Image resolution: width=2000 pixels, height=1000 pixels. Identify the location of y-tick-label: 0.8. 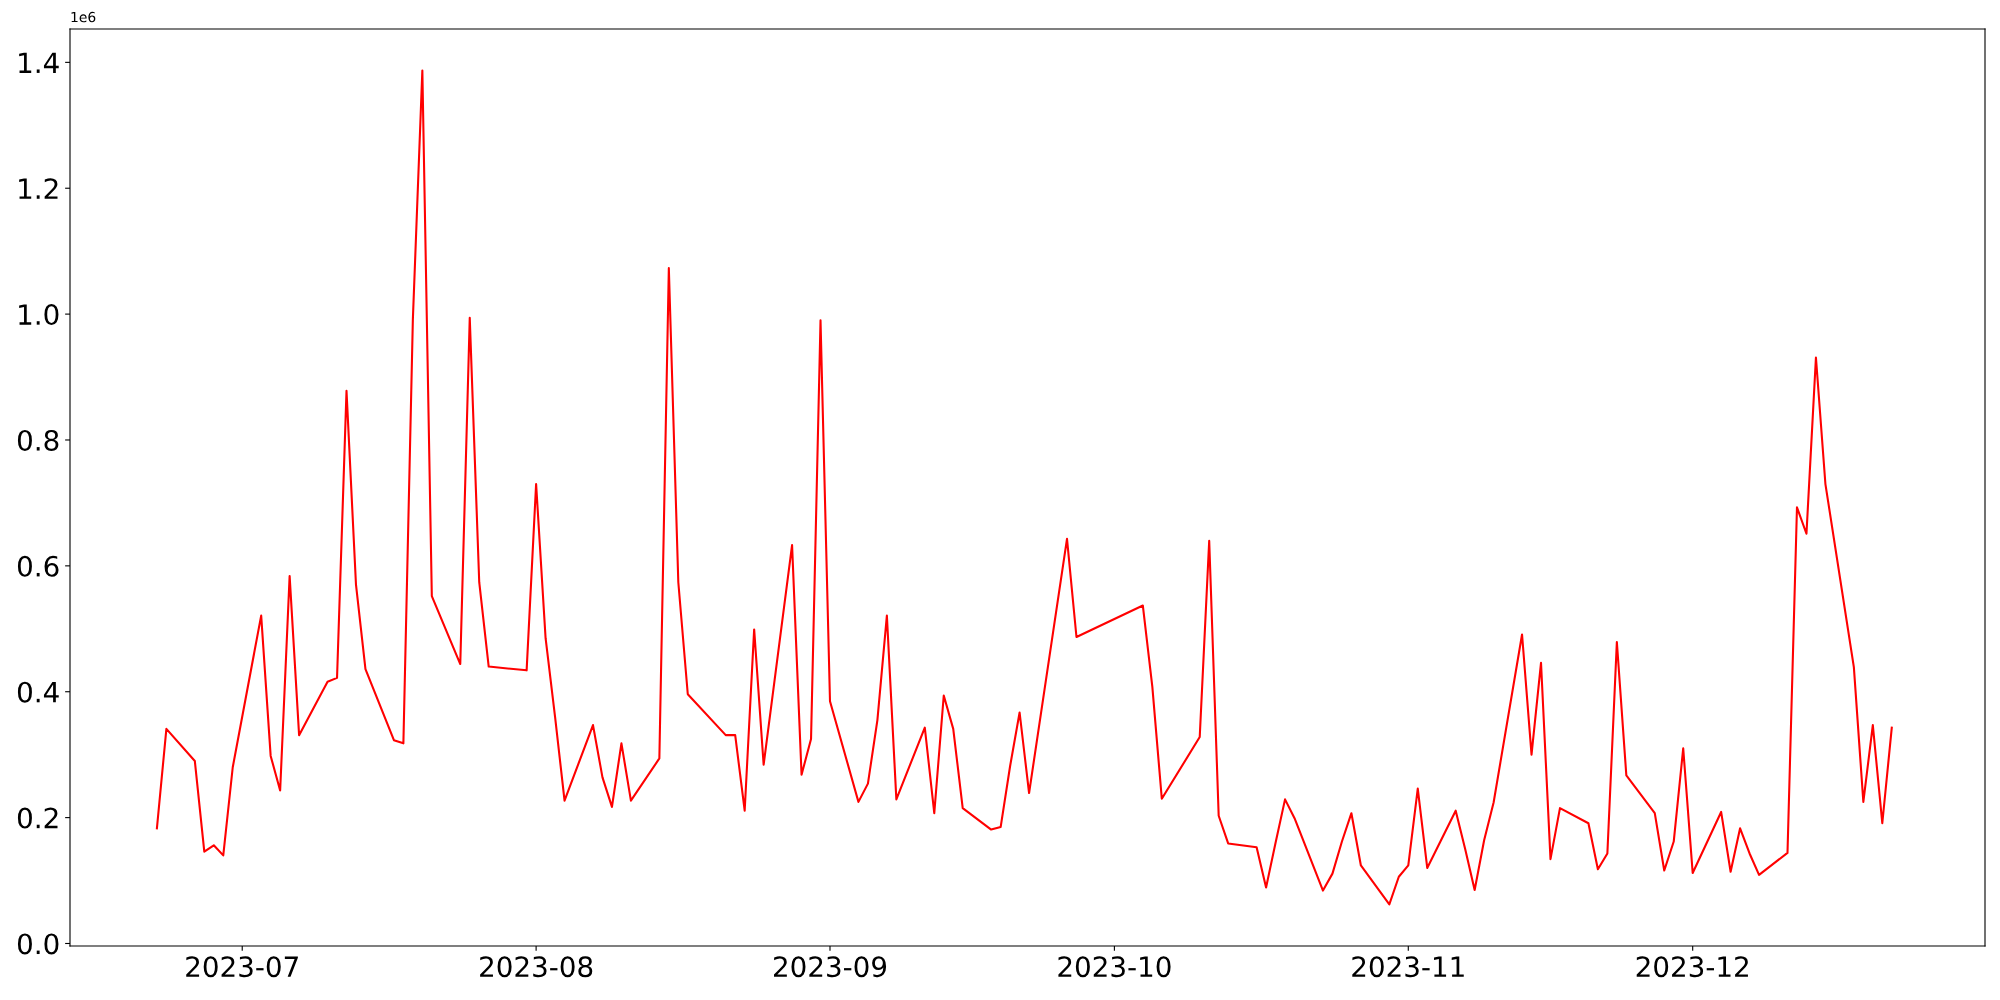
(38, 440).